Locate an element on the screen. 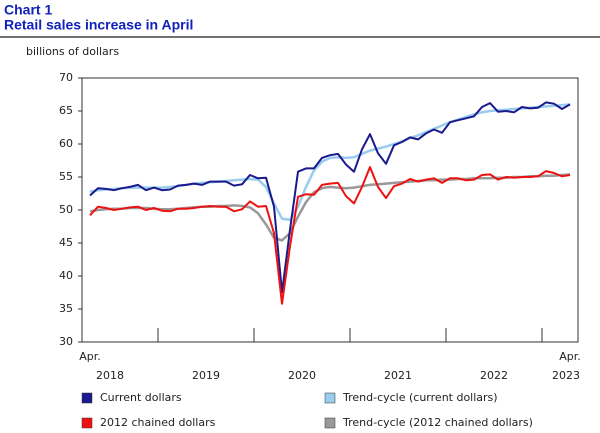  y-tick-label: 60 is located at coordinates (66, 143).